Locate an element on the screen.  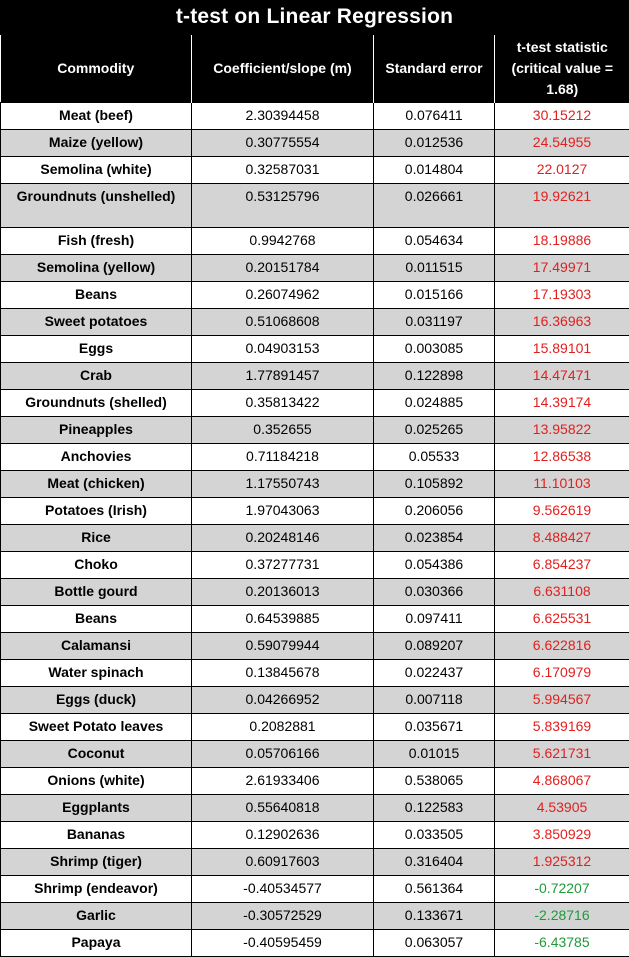
standard-error-cell: 0.561364 is located at coordinates (434, 888).